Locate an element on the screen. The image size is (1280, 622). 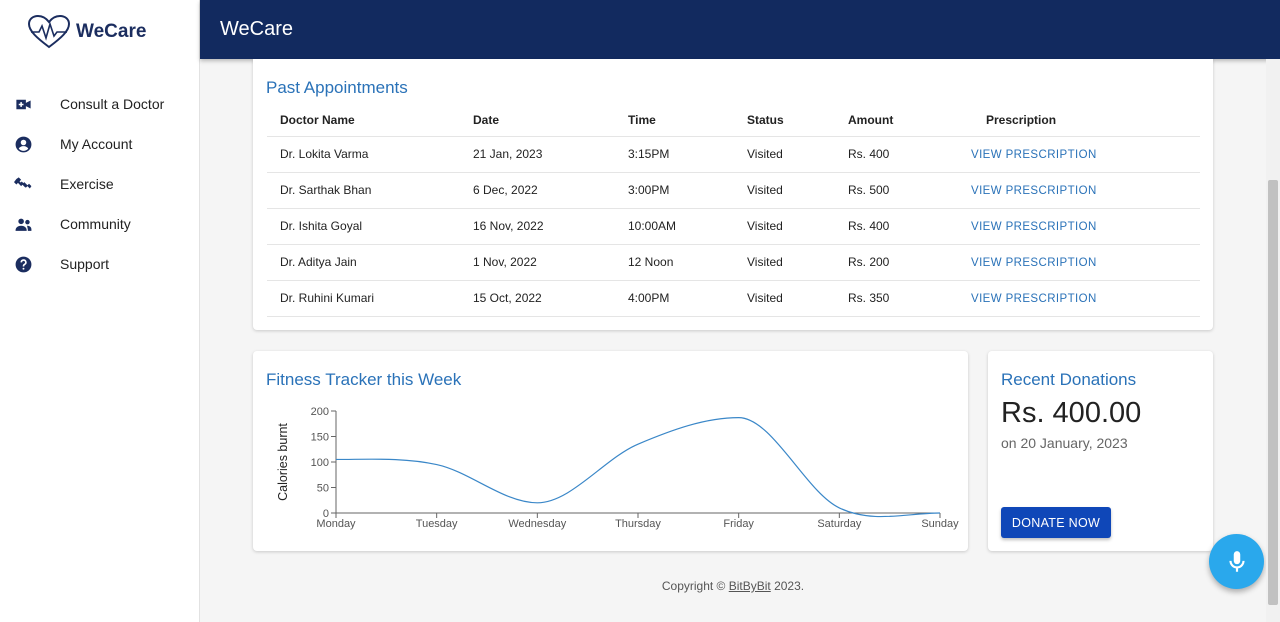
time-cell: 10:00AM is located at coordinates (674, 226).